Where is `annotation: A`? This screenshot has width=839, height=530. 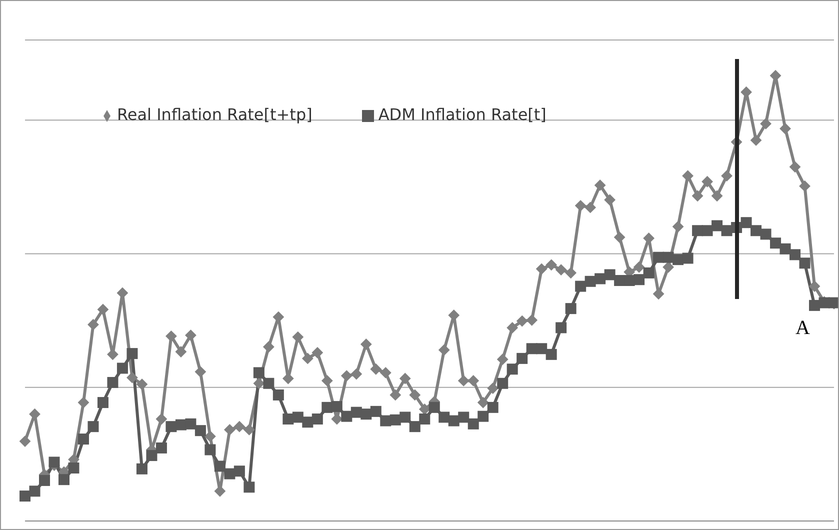 annotation: A is located at coordinates (803, 328).